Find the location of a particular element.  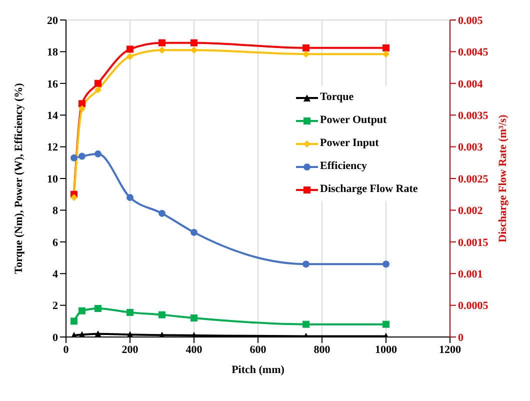

x-tick-label: 400 is located at coordinates (194, 350).